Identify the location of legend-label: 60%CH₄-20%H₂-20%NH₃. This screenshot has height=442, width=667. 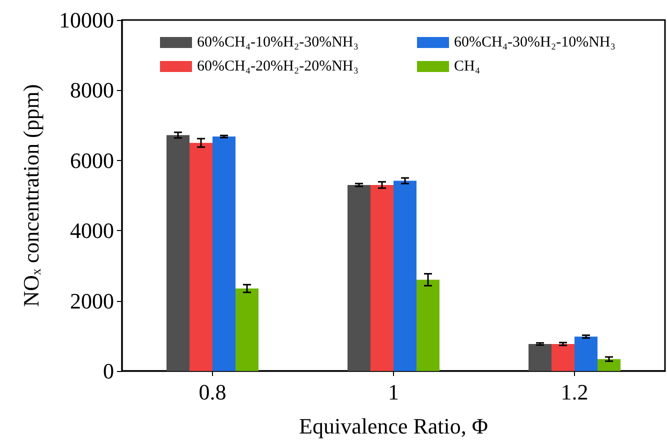
(277, 66).